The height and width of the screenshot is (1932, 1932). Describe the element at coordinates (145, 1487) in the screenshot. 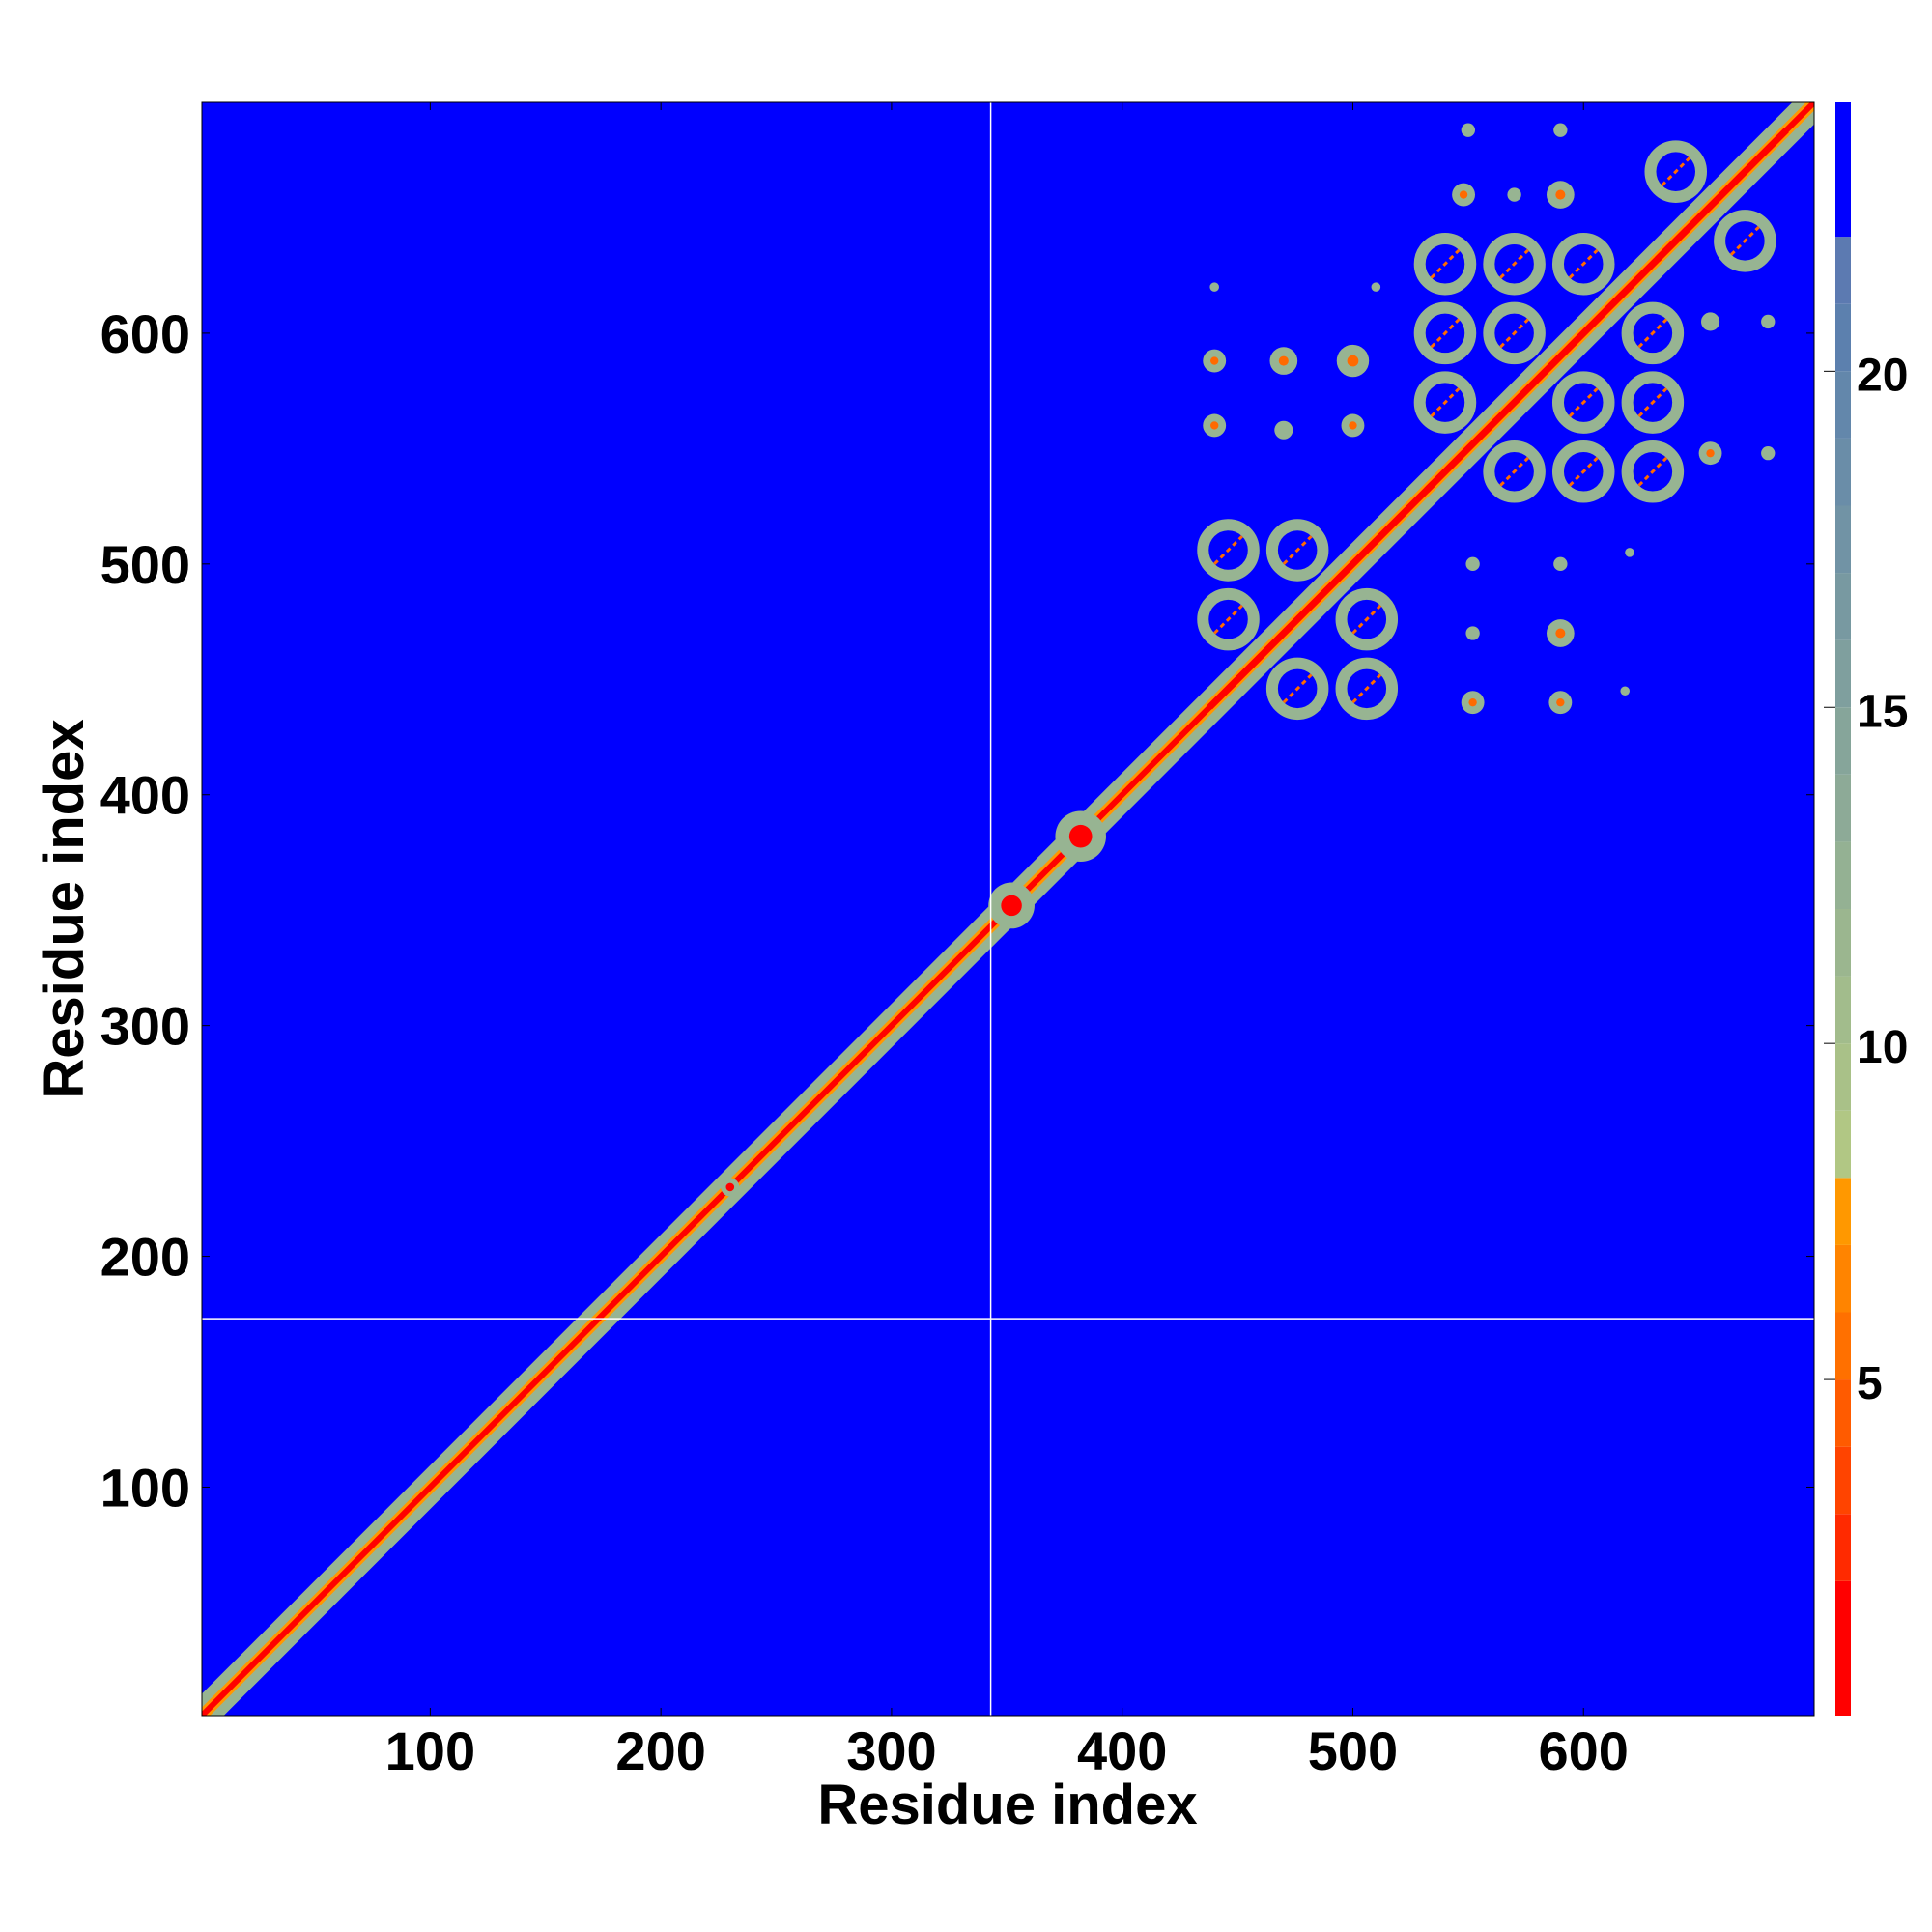

I see `y-tick-label: 100` at that location.